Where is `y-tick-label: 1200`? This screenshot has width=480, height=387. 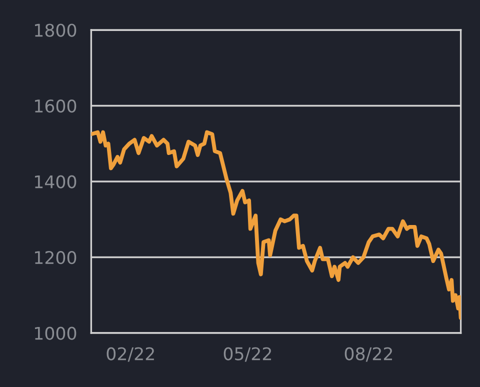
y-tick-label: 1200 is located at coordinates (55, 257).